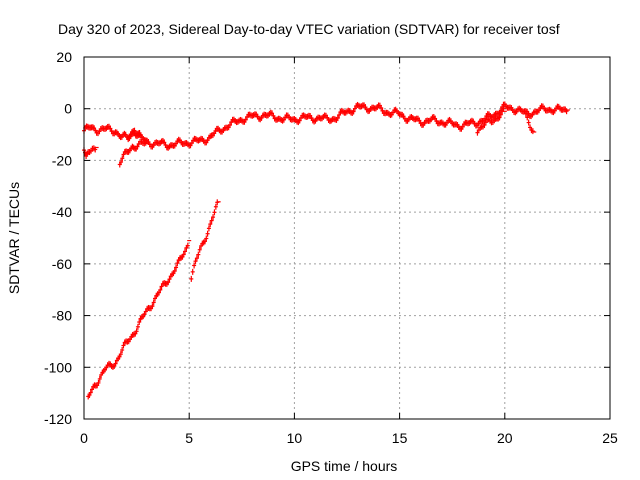 The width and height of the screenshot is (640, 480). Describe the element at coordinates (64, 57) in the screenshot. I see `y-tick-label: 20` at that location.